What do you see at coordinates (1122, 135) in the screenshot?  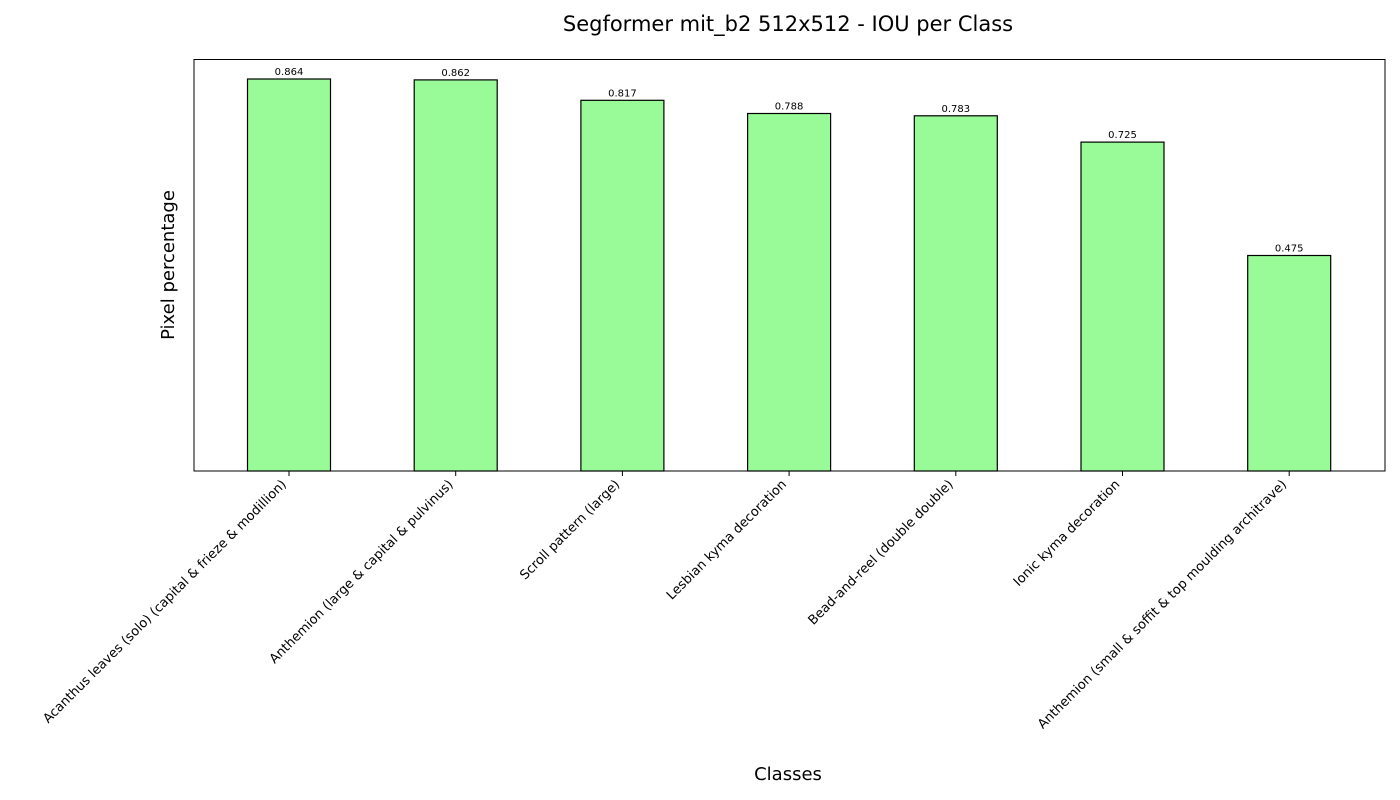 I see `bar-value-label: 0.725` at bounding box center [1122, 135].